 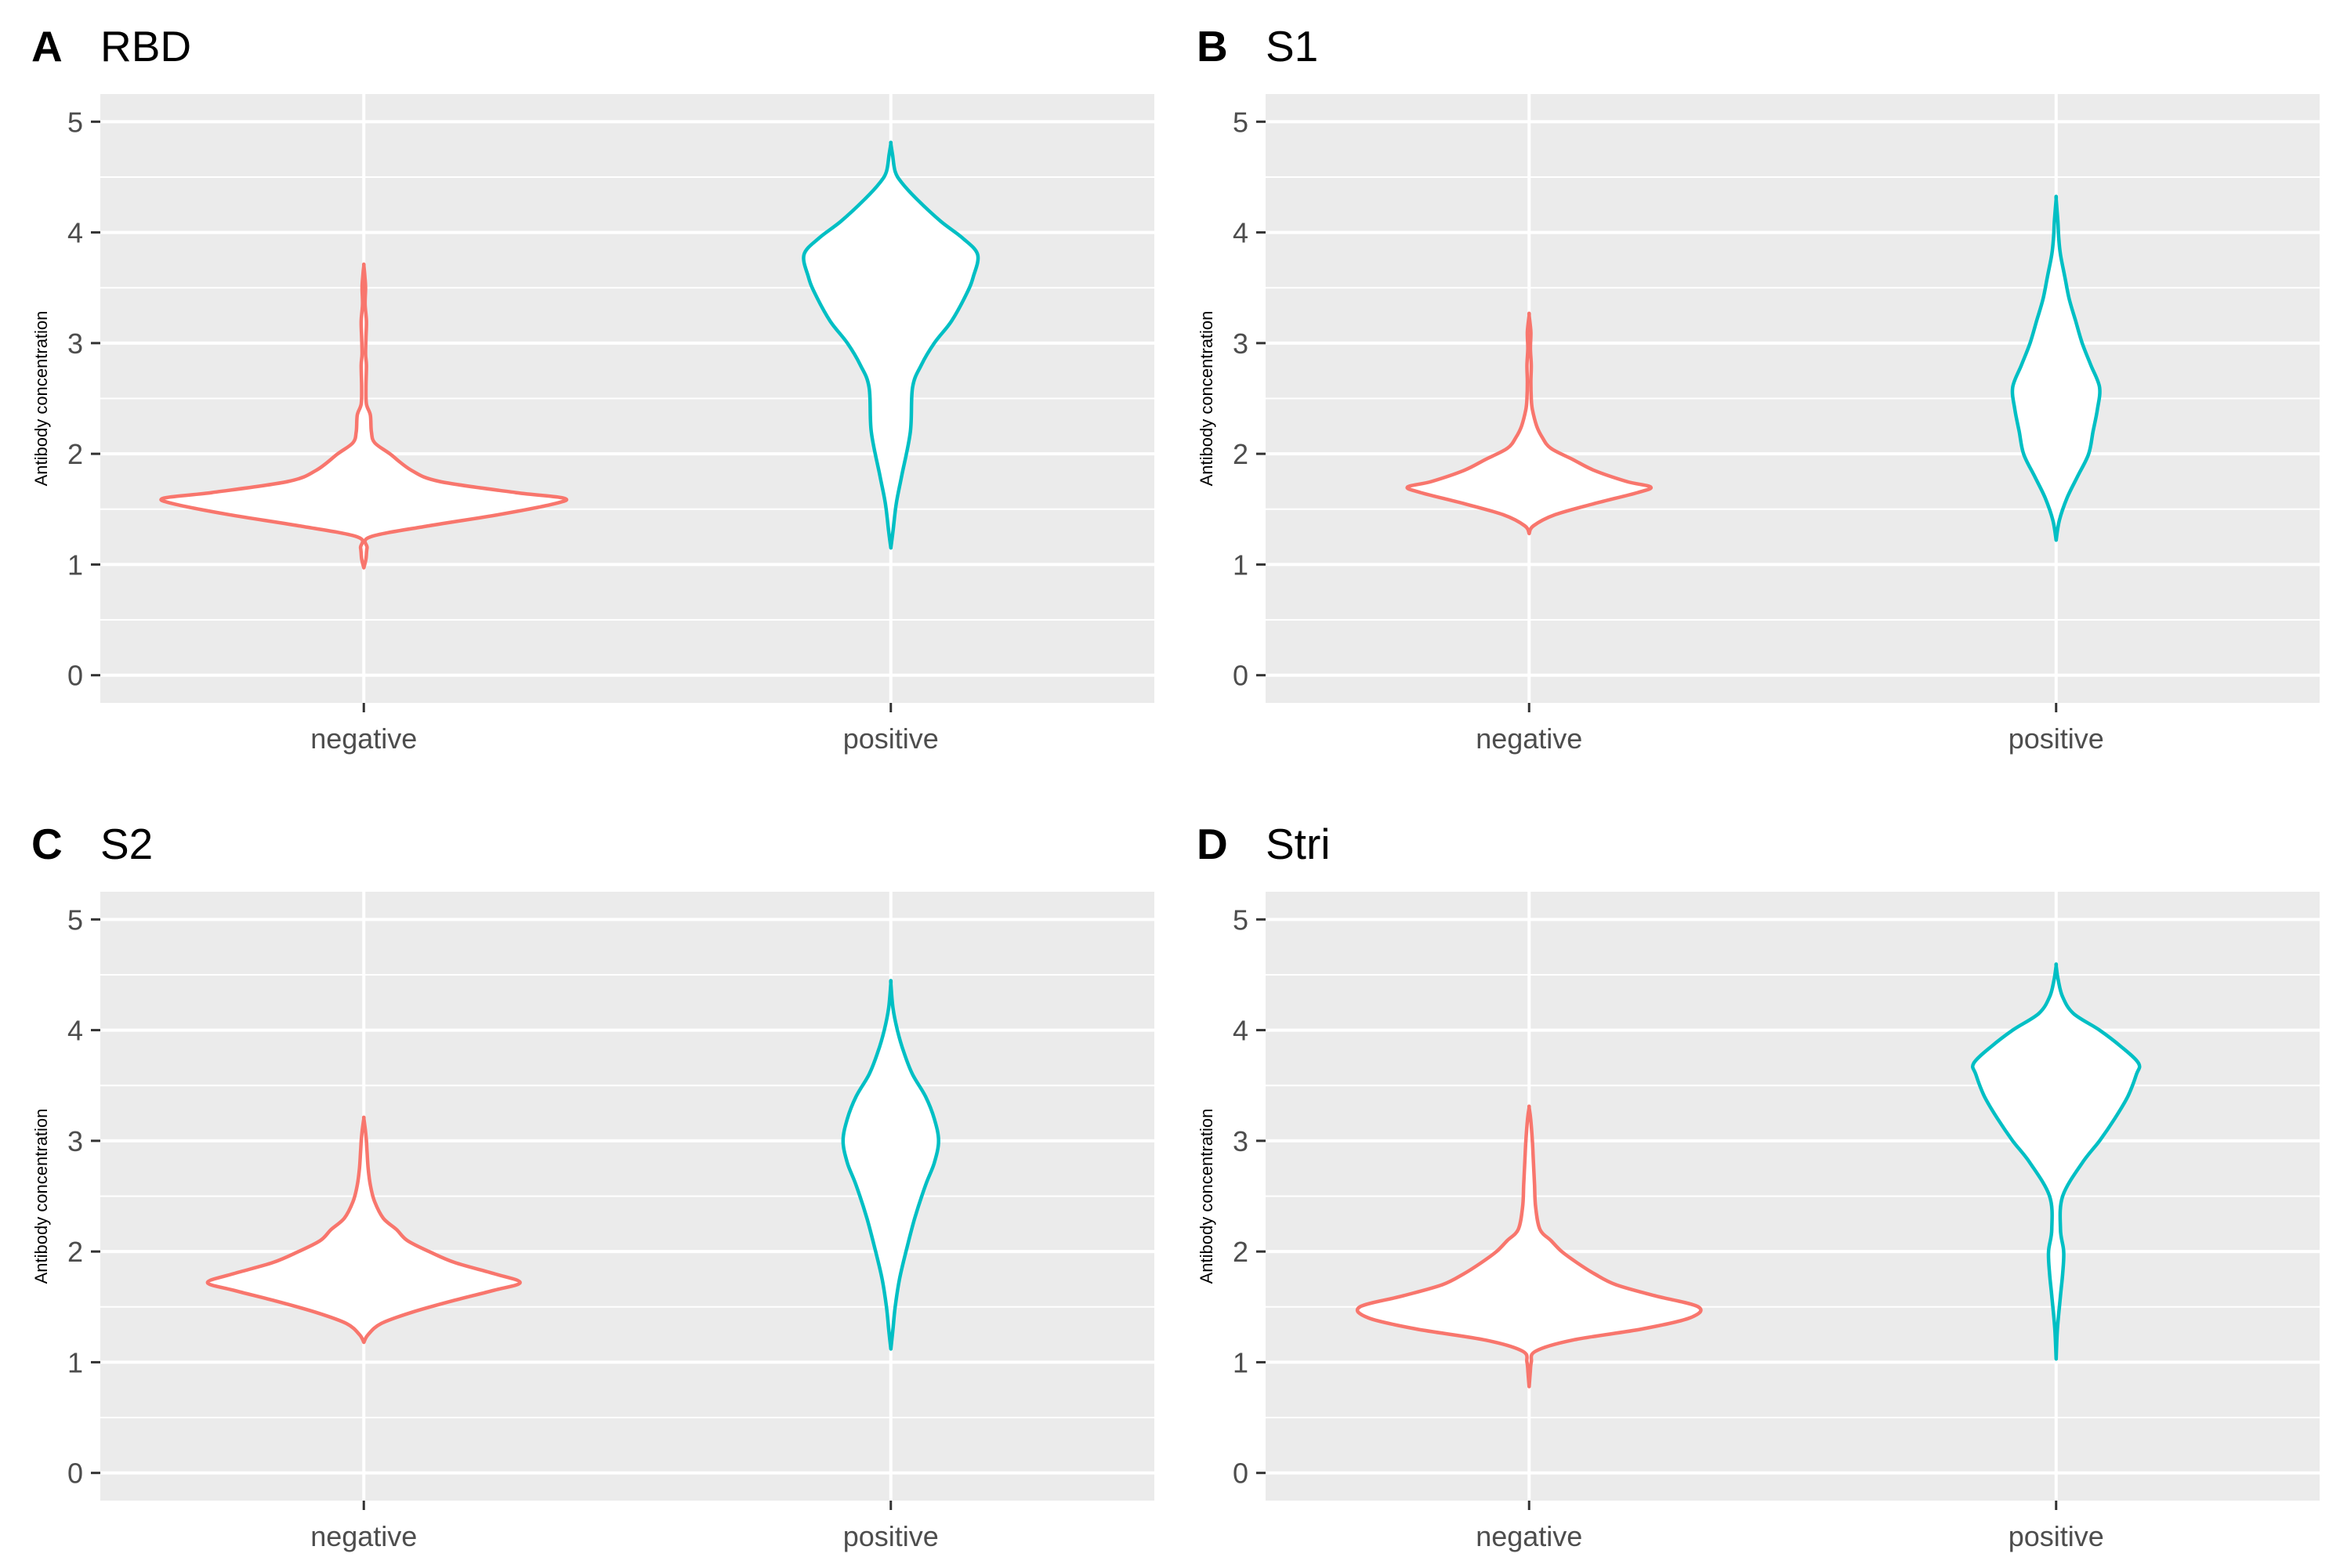 I want to click on panel-tag: B, so click(x=1212, y=47).